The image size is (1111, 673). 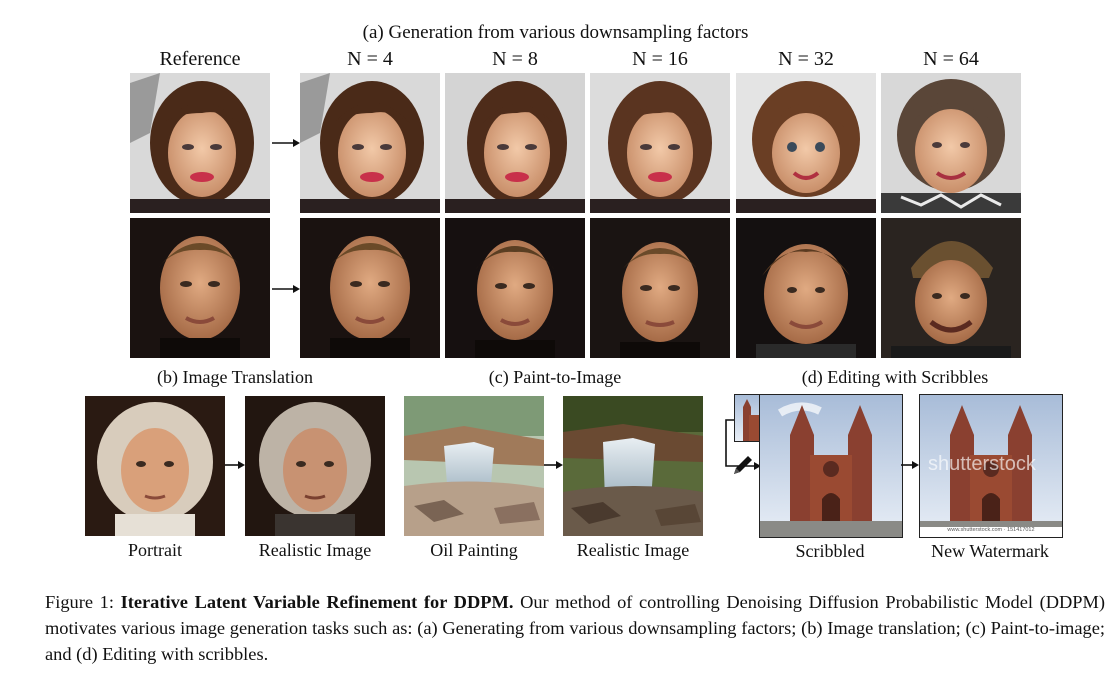 What do you see at coordinates (474, 466) in the screenshot?
I see `oil-painting` at bounding box center [474, 466].